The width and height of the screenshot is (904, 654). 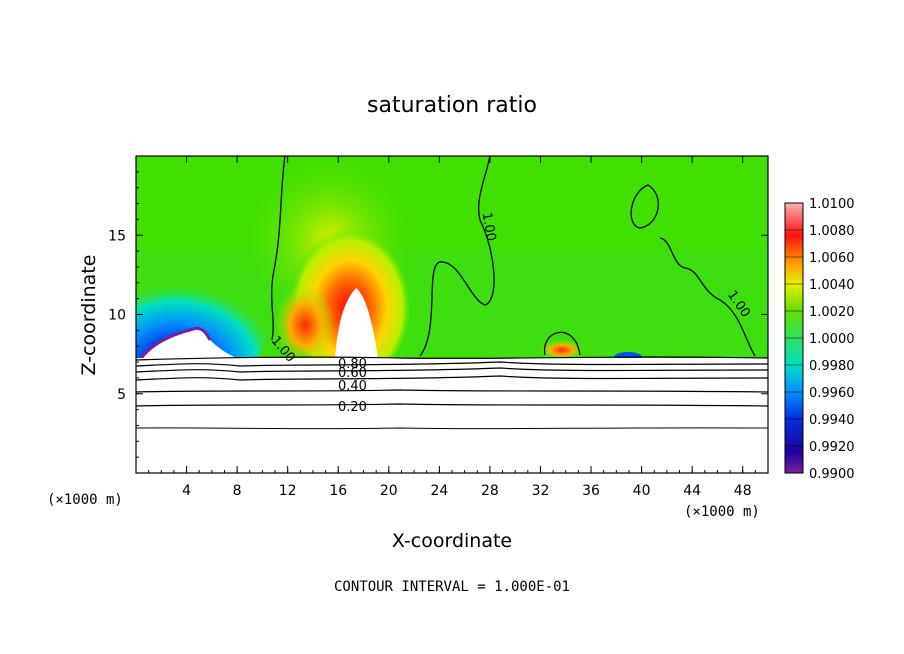 What do you see at coordinates (352, 407) in the screenshot?
I see `contour-label: 0.20` at bounding box center [352, 407].